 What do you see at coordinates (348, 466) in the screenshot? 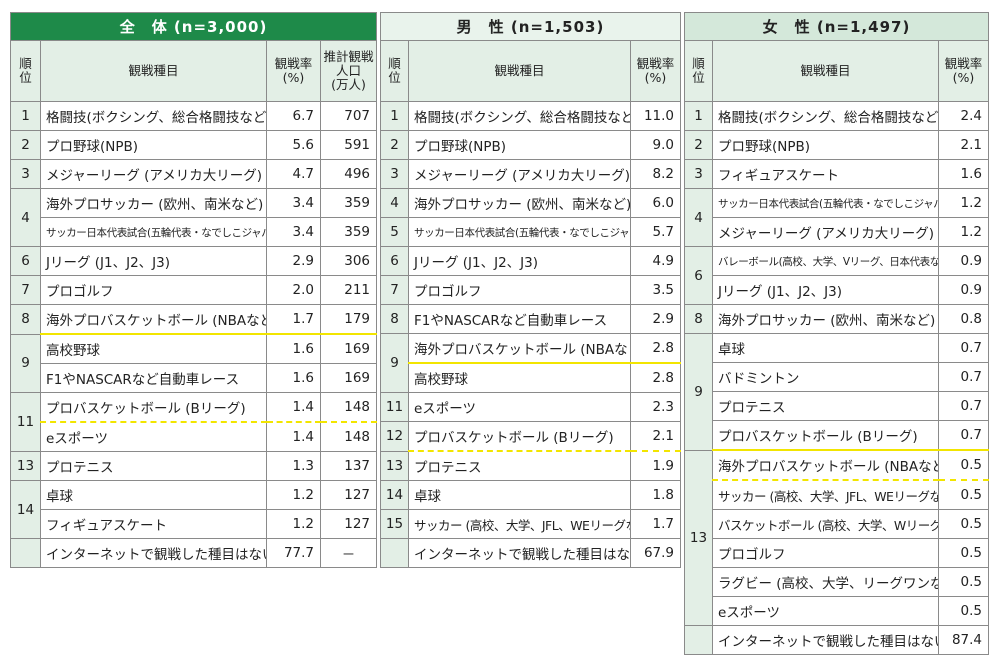
I see `pop-cell: 137` at bounding box center [348, 466].